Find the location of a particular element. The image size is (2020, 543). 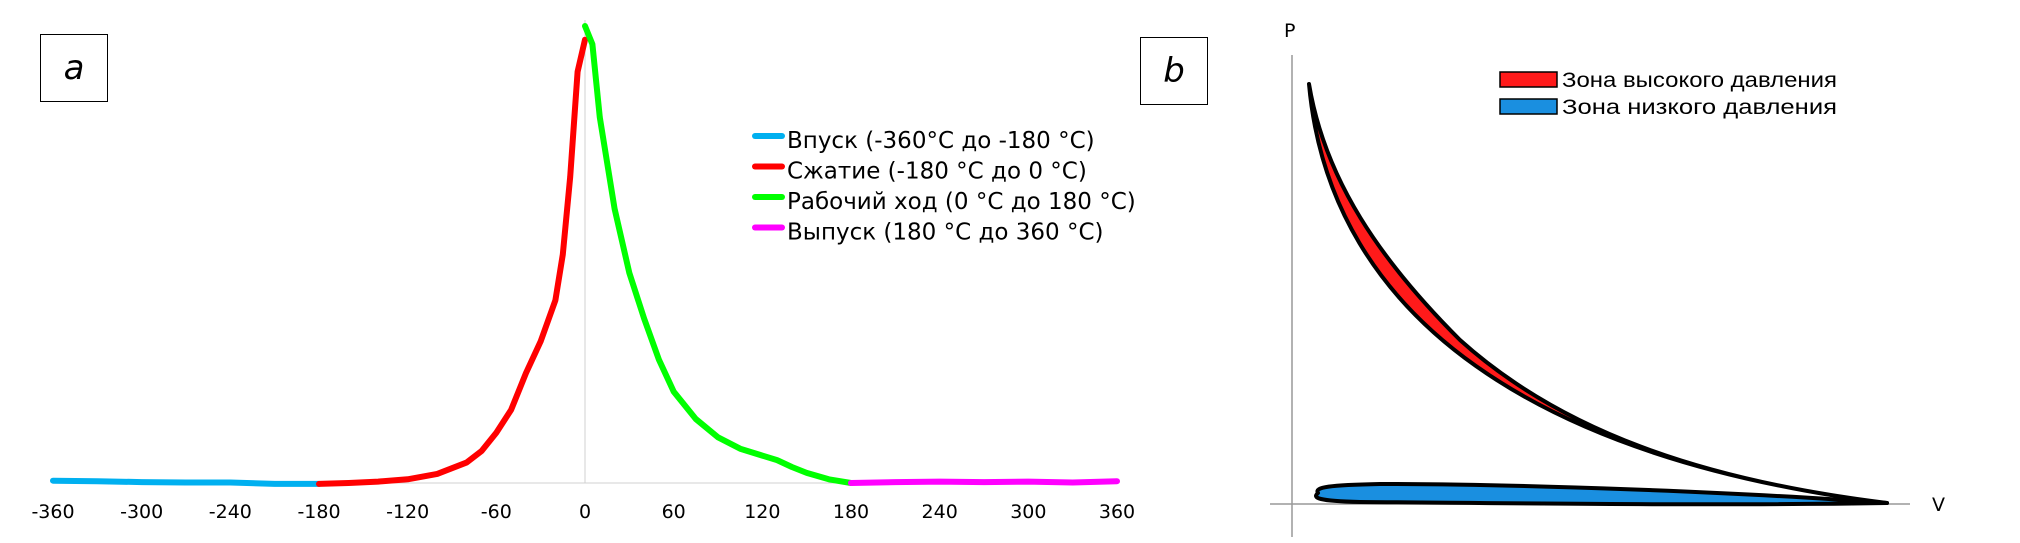

x-tick-label: 360 is located at coordinates (1117, 512).